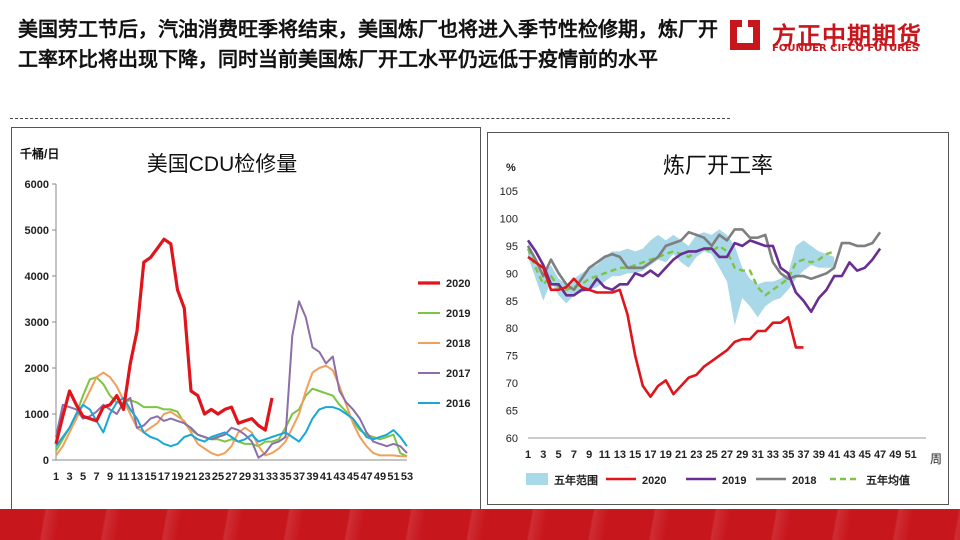  I want to click on x-tick-label: 37, so click(299, 477).